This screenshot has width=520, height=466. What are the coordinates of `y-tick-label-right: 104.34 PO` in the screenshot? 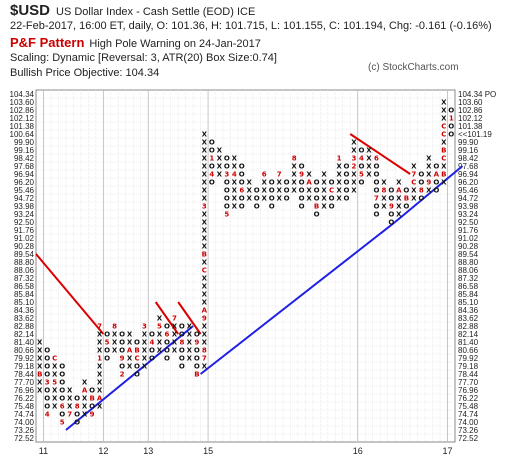 It's located at (477, 94).